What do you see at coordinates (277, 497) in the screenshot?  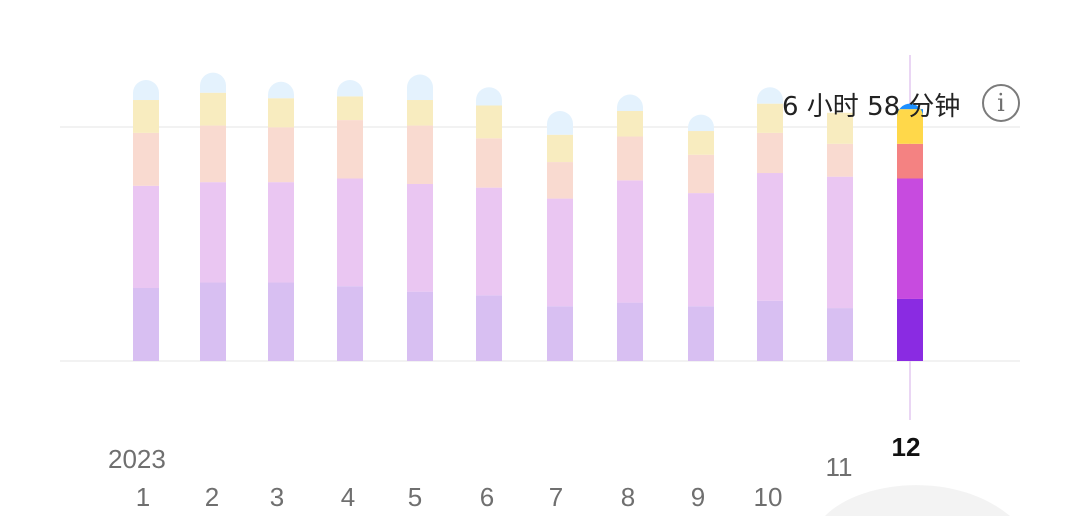 I see `x-tick-label-3: 3` at bounding box center [277, 497].